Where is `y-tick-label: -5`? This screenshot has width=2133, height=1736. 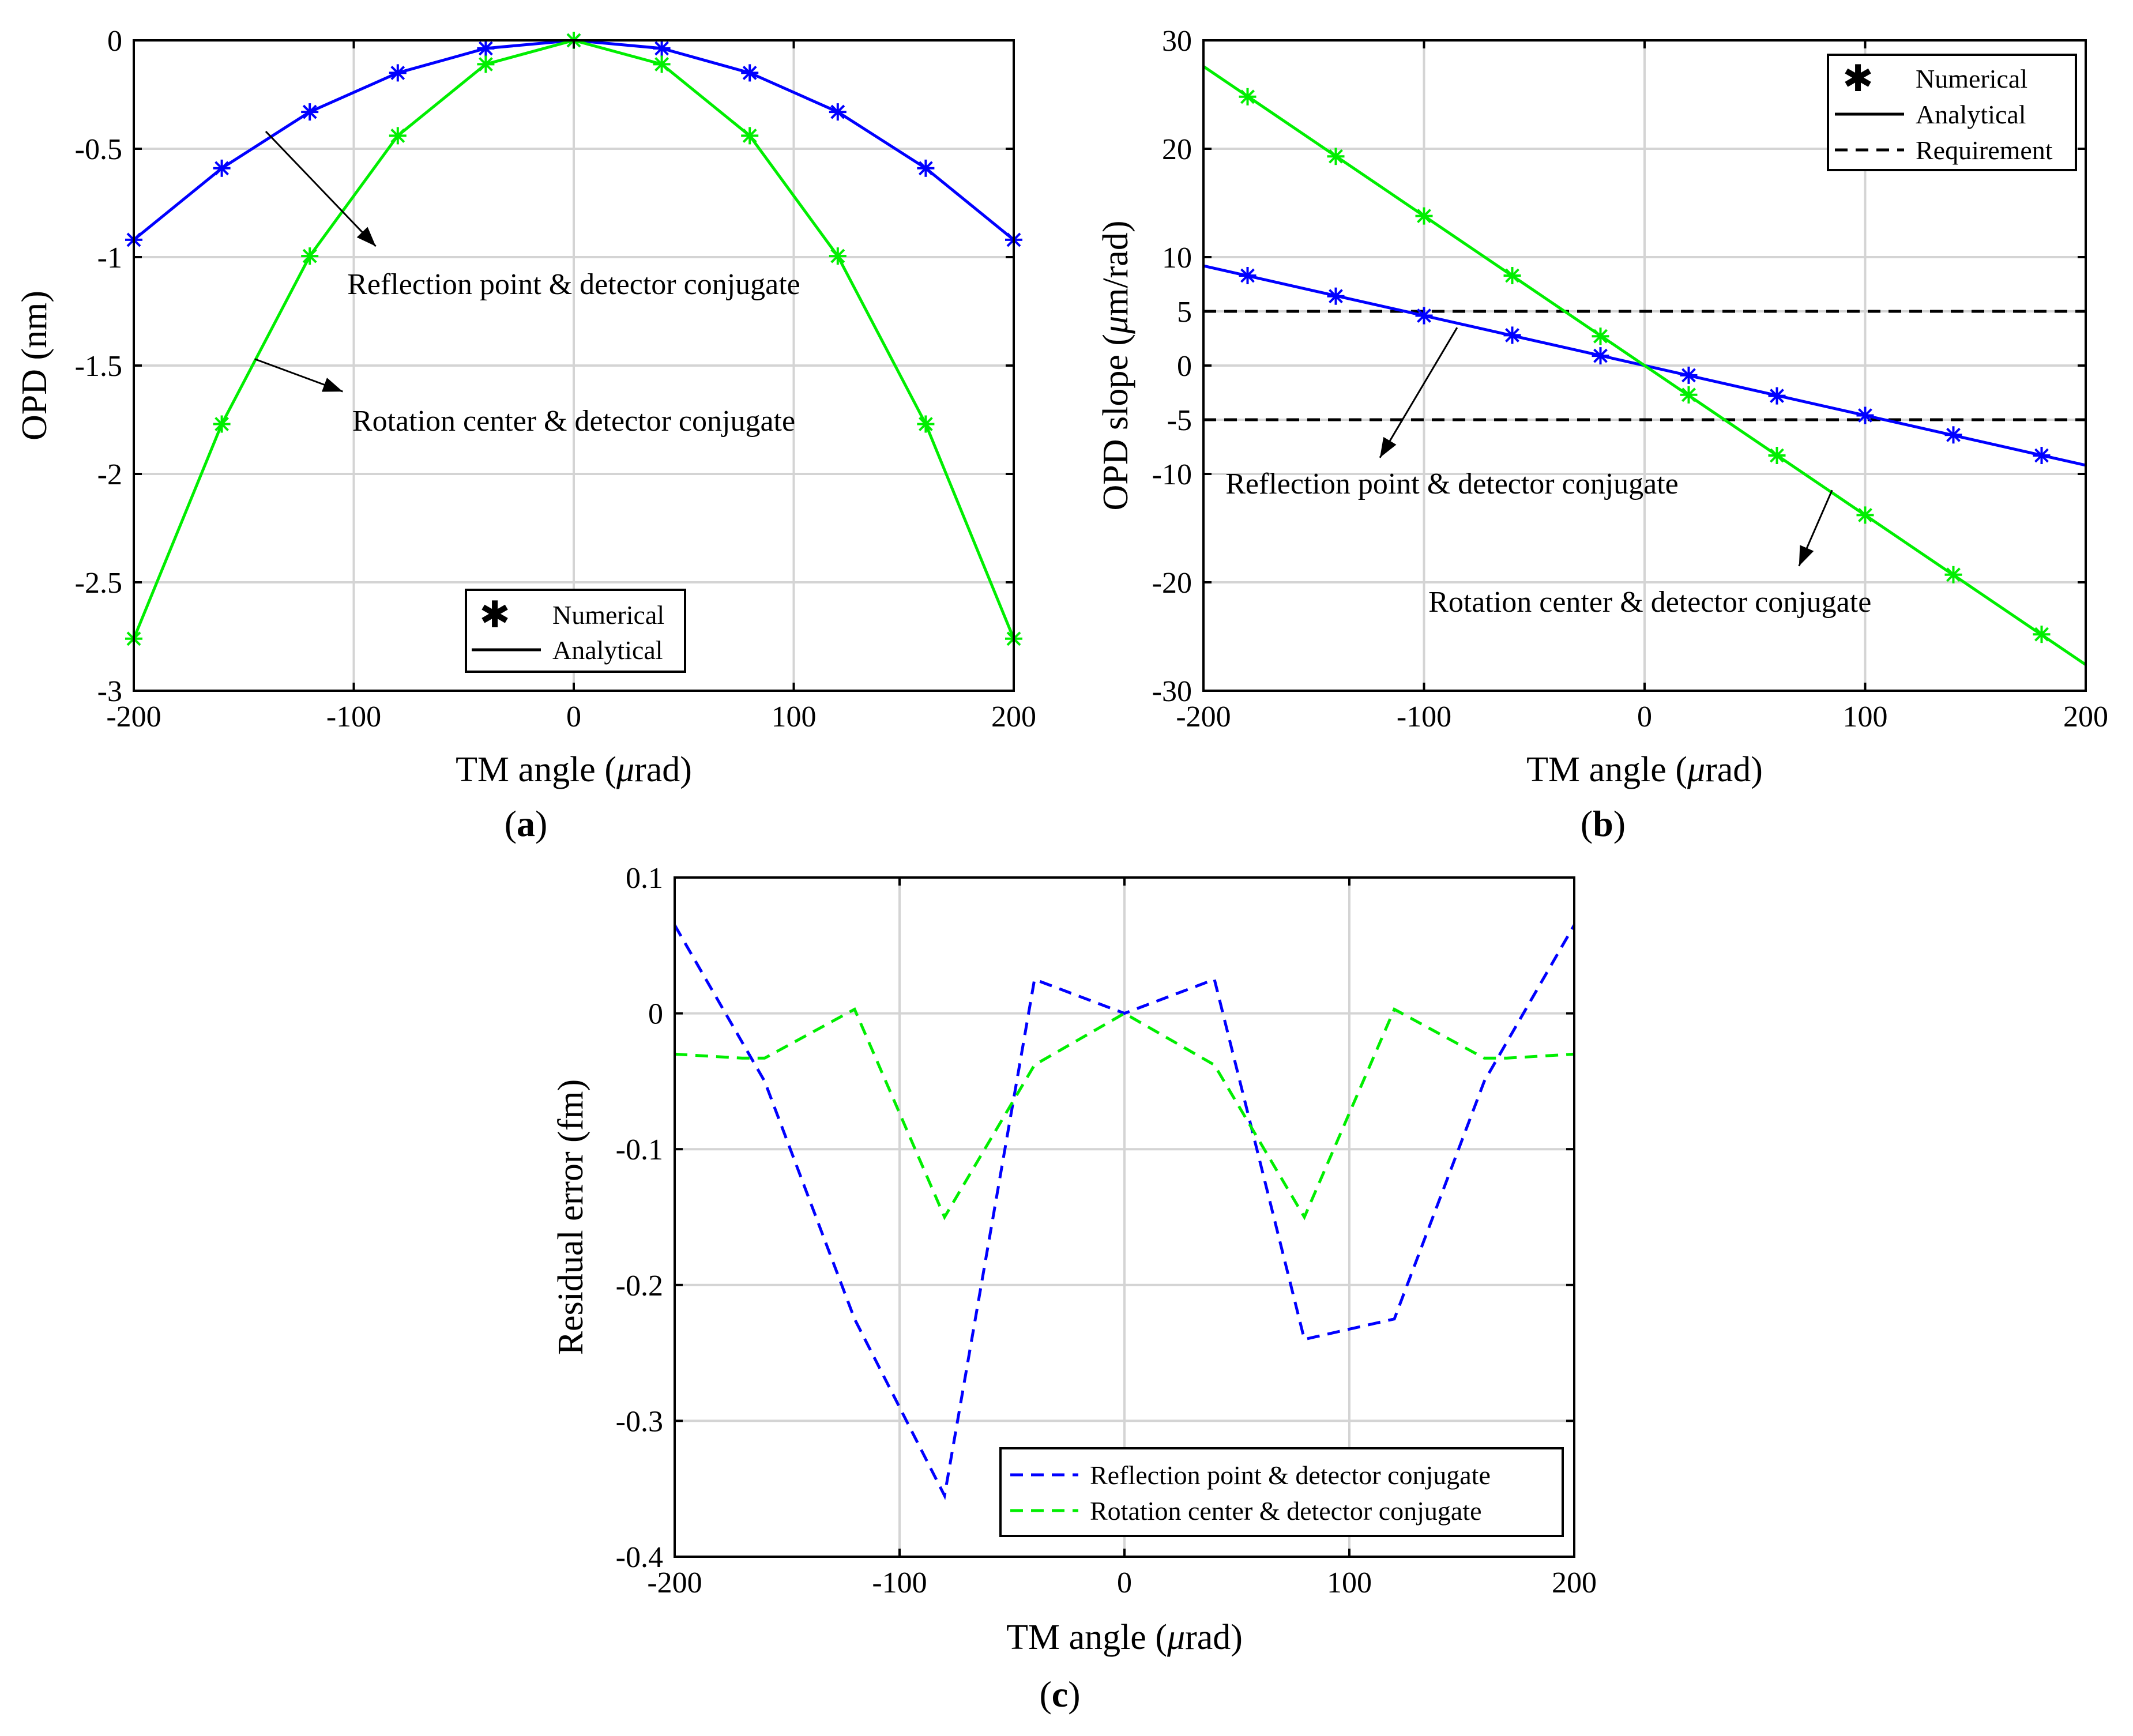
y-tick-label: -5 is located at coordinates (1179, 420).